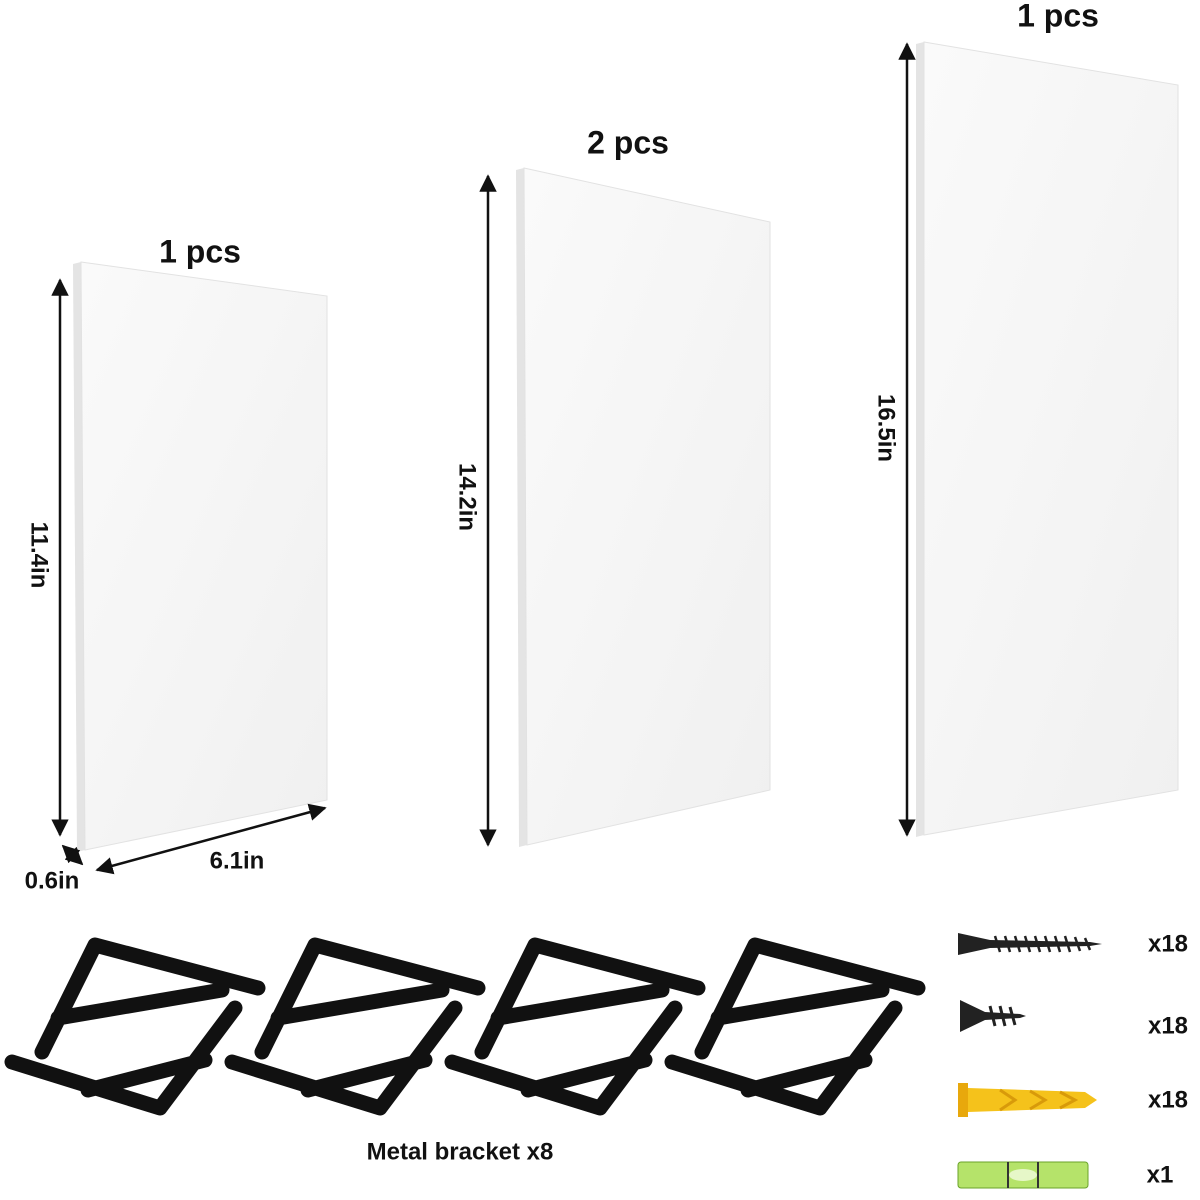 The image size is (1200, 1200). I want to click on height-label: 16.5in, so click(886, 428).